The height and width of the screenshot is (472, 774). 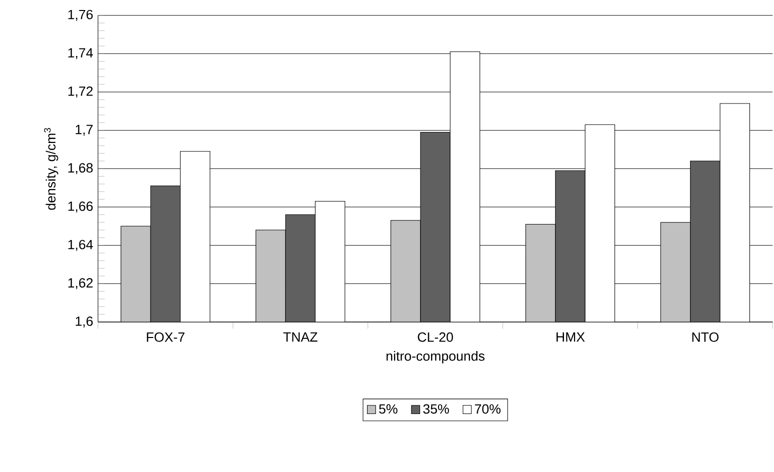 I want to click on x-tick-label: TNAZ, so click(x=300, y=337).